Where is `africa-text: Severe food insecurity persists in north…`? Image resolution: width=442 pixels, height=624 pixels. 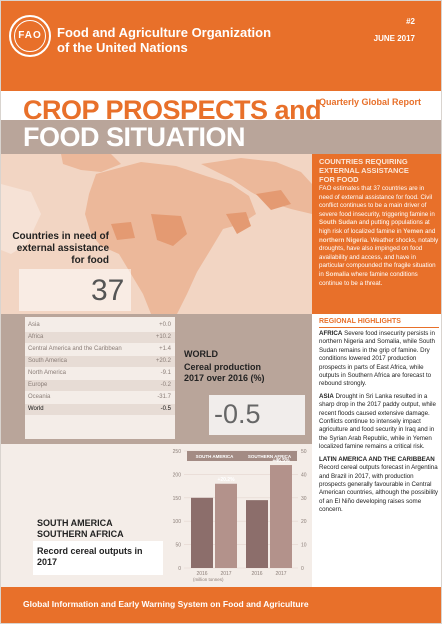
africa-text: Severe food insecurity persists in north… is located at coordinates (377, 359).